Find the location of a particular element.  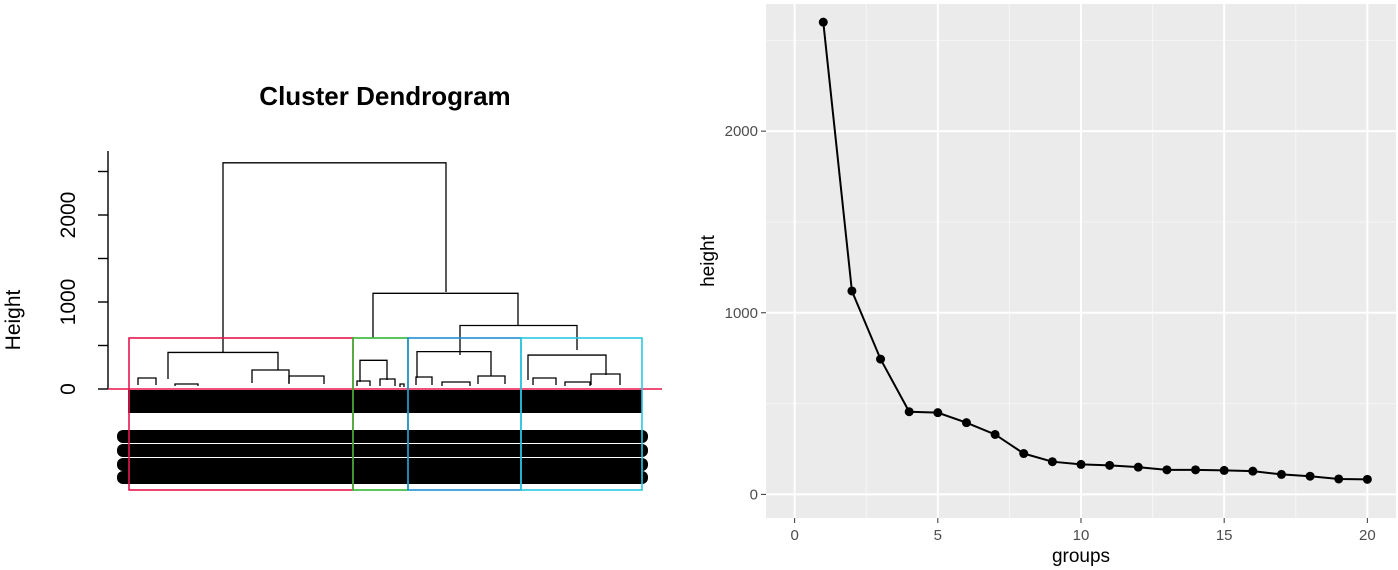

dendrogram-y-tick-label: 0 is located at coordinates (68, 389).